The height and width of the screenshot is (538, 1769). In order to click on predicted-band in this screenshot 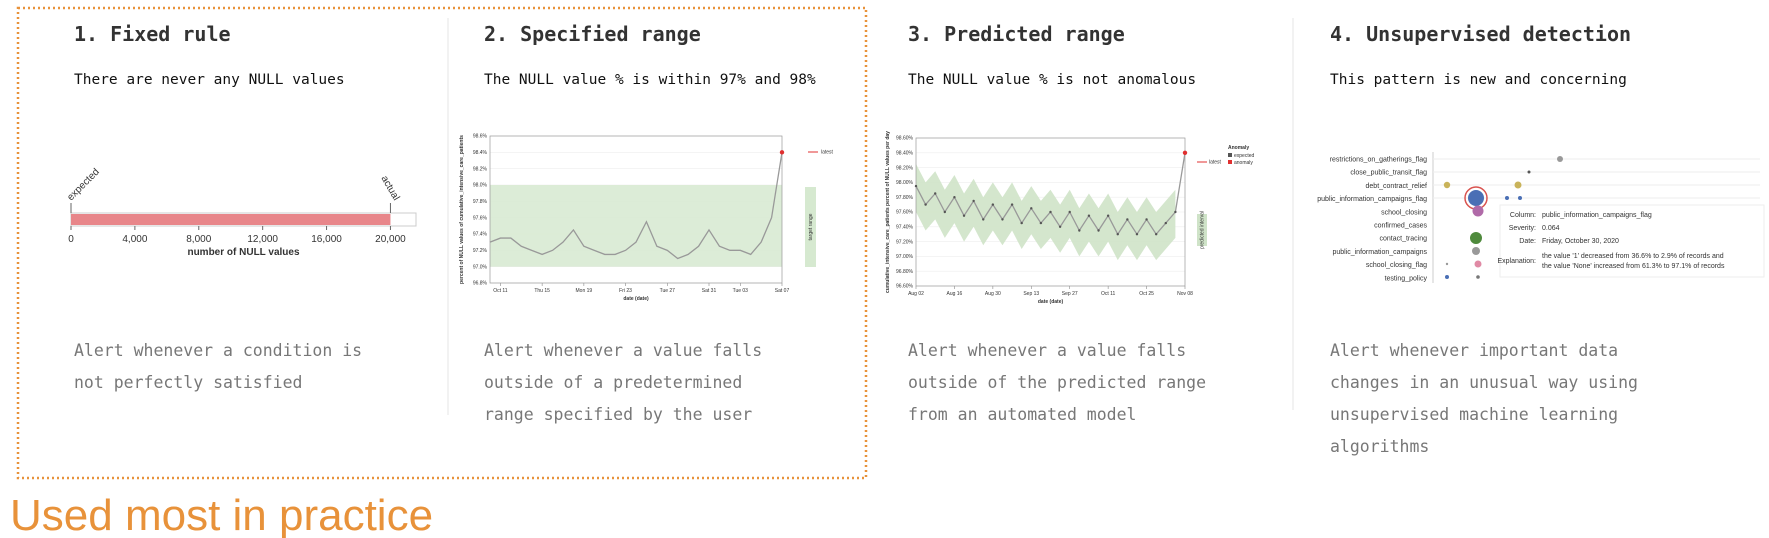, I will do `click(1046, 212)`.